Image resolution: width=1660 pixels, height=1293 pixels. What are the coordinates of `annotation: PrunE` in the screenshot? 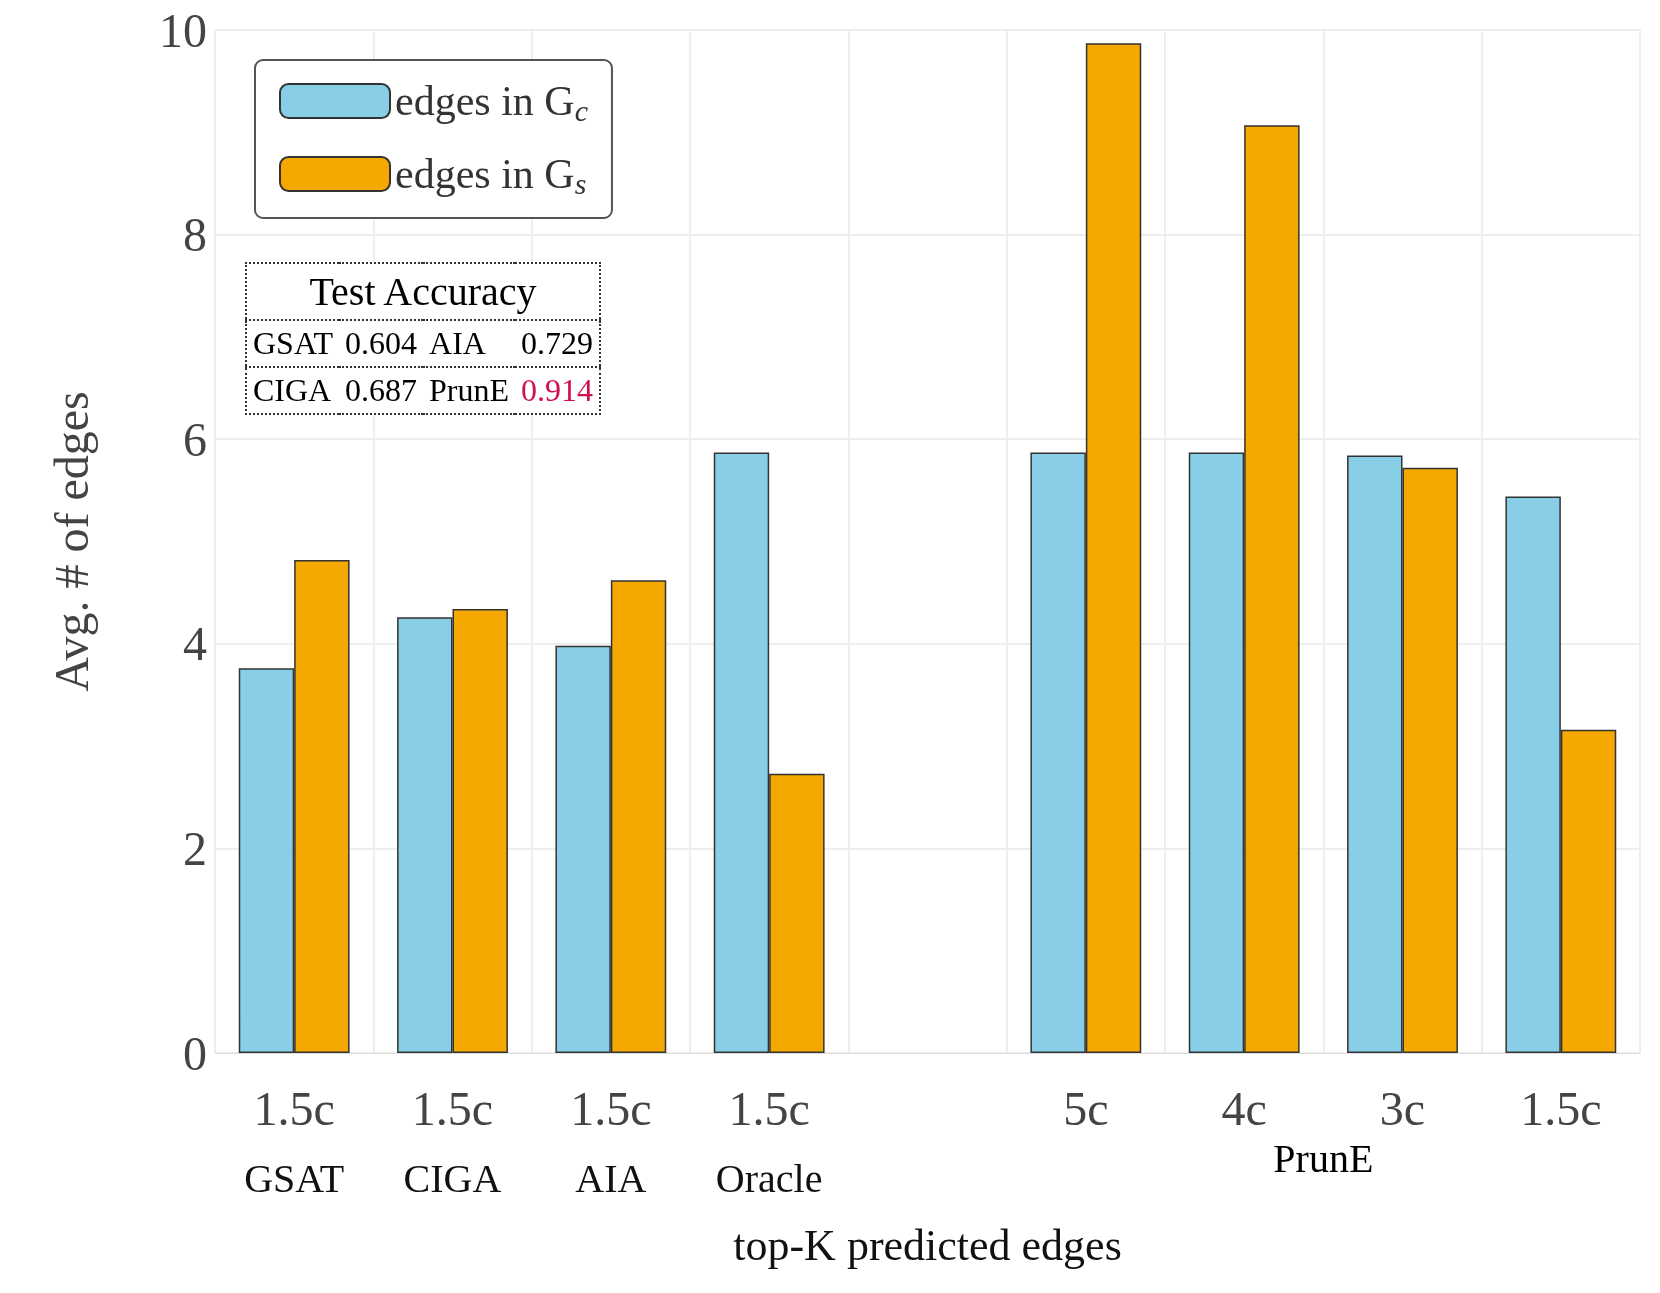 It's located at (469, 390).